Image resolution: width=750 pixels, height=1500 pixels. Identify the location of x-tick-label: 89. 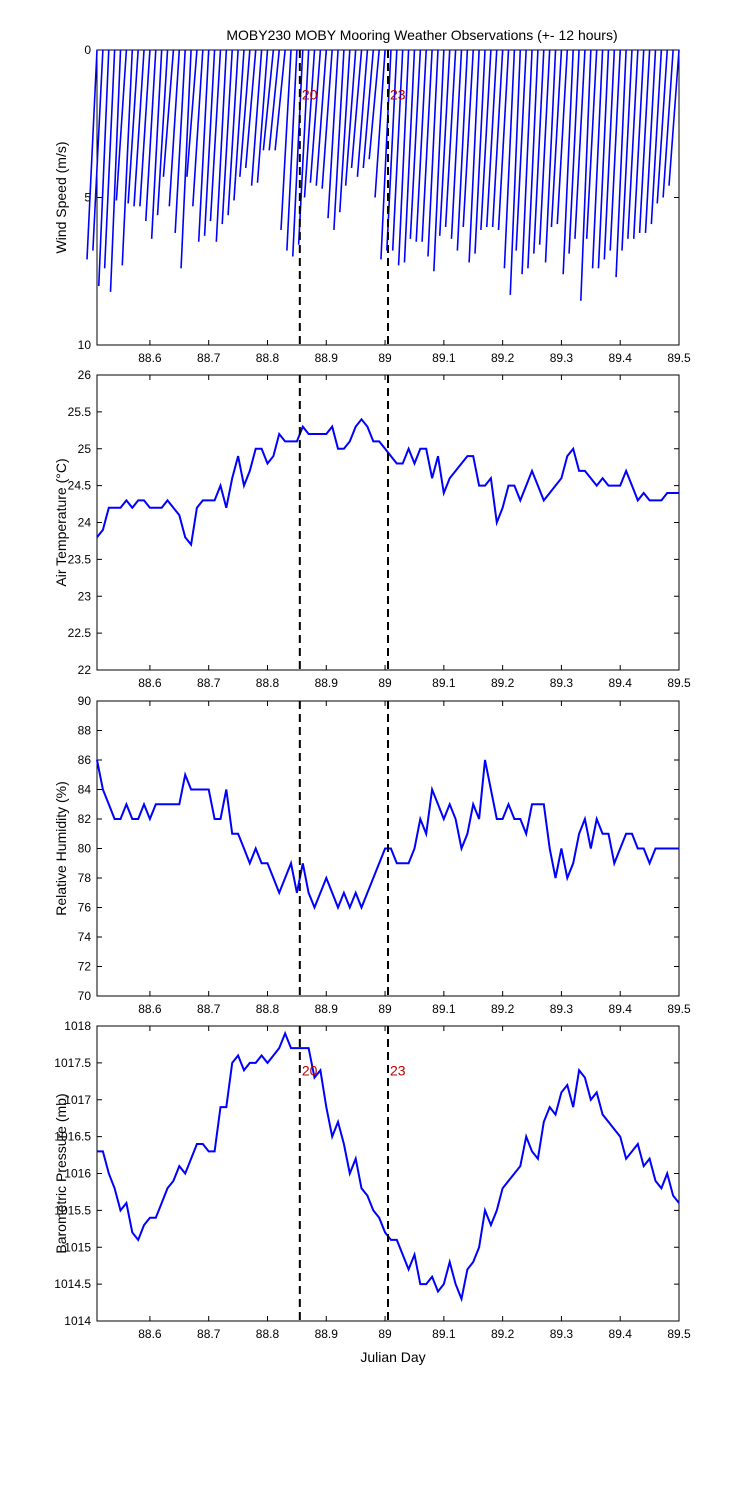
(385, 358).